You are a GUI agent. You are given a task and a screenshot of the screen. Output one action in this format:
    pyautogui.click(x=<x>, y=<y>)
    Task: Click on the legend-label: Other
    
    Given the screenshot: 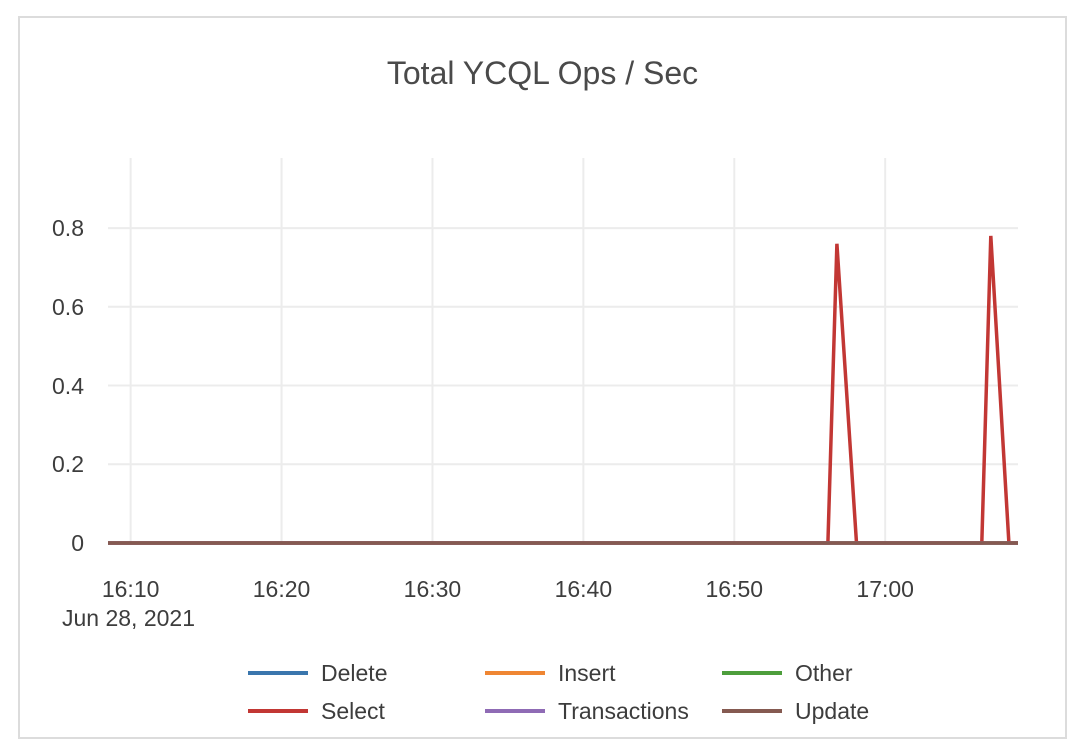 What is the action you would take?
    pyautogui.click(x=824, y=672)
    